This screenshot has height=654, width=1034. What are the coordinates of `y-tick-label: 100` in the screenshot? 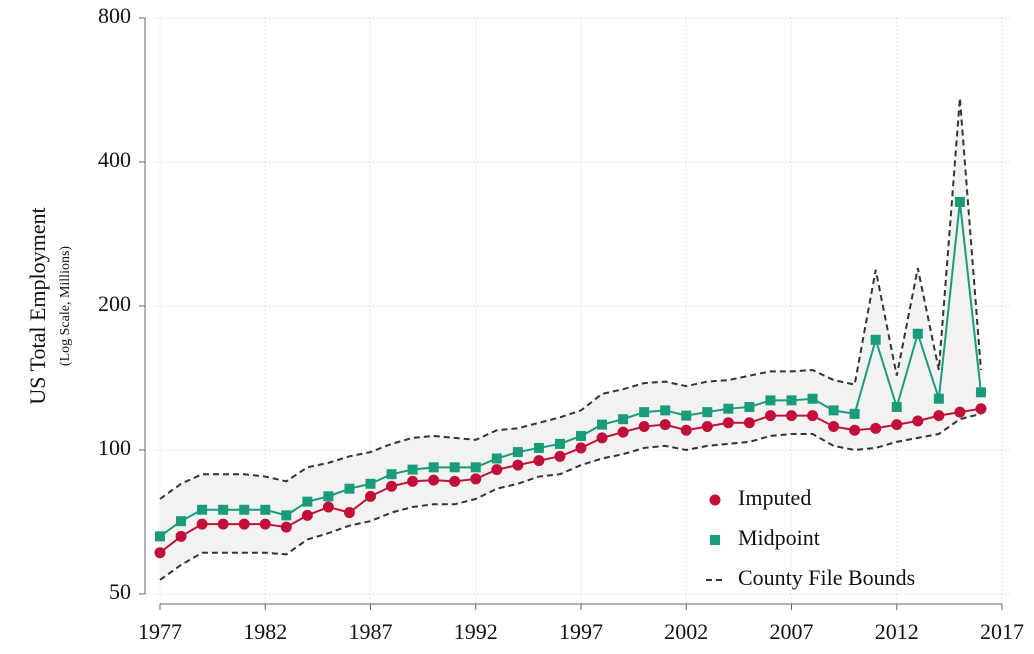 It's located at (114, 447).